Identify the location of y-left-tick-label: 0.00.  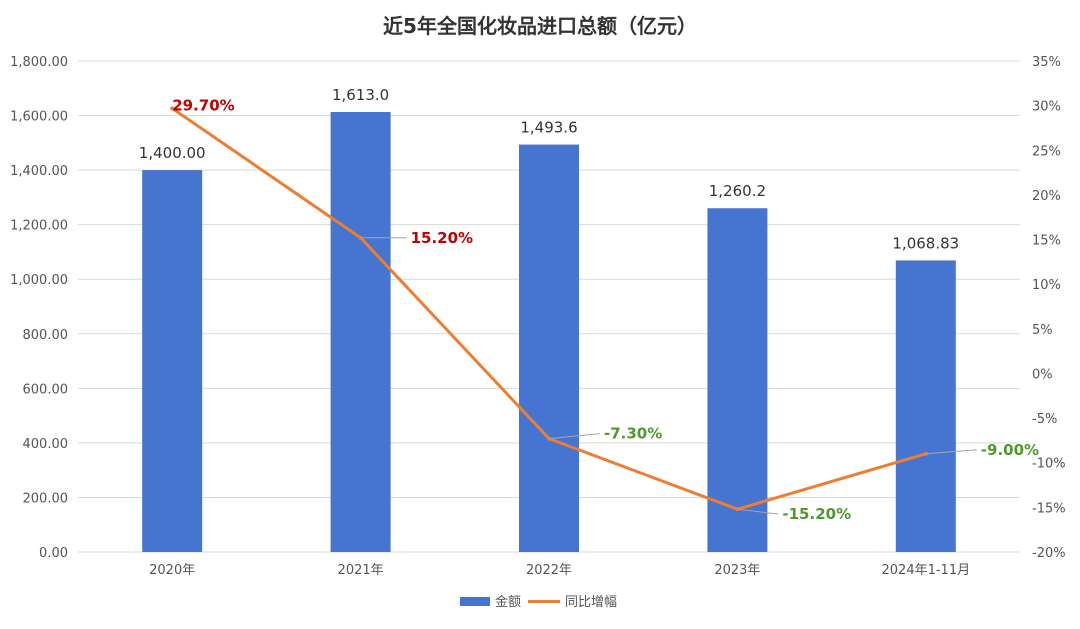
(53, 553).